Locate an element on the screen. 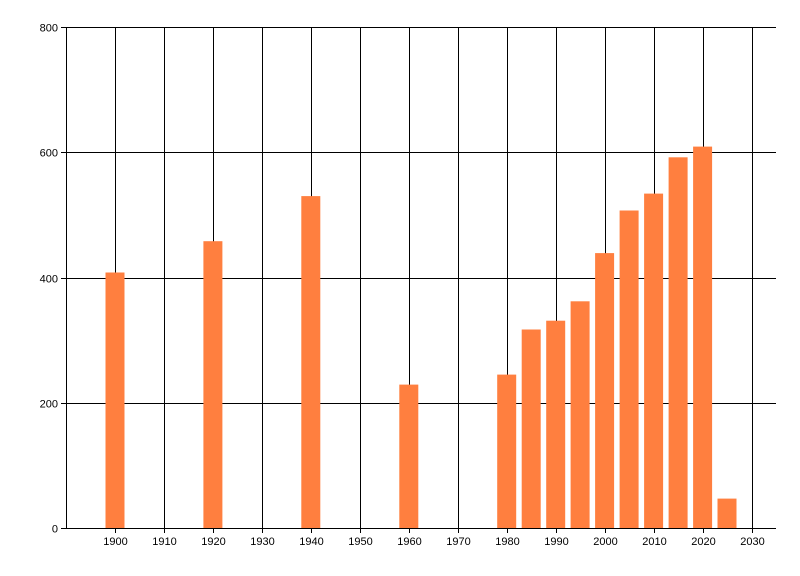 This screenshot has width=800, height=576. bar-2020 is located at coordinates (703, 337).